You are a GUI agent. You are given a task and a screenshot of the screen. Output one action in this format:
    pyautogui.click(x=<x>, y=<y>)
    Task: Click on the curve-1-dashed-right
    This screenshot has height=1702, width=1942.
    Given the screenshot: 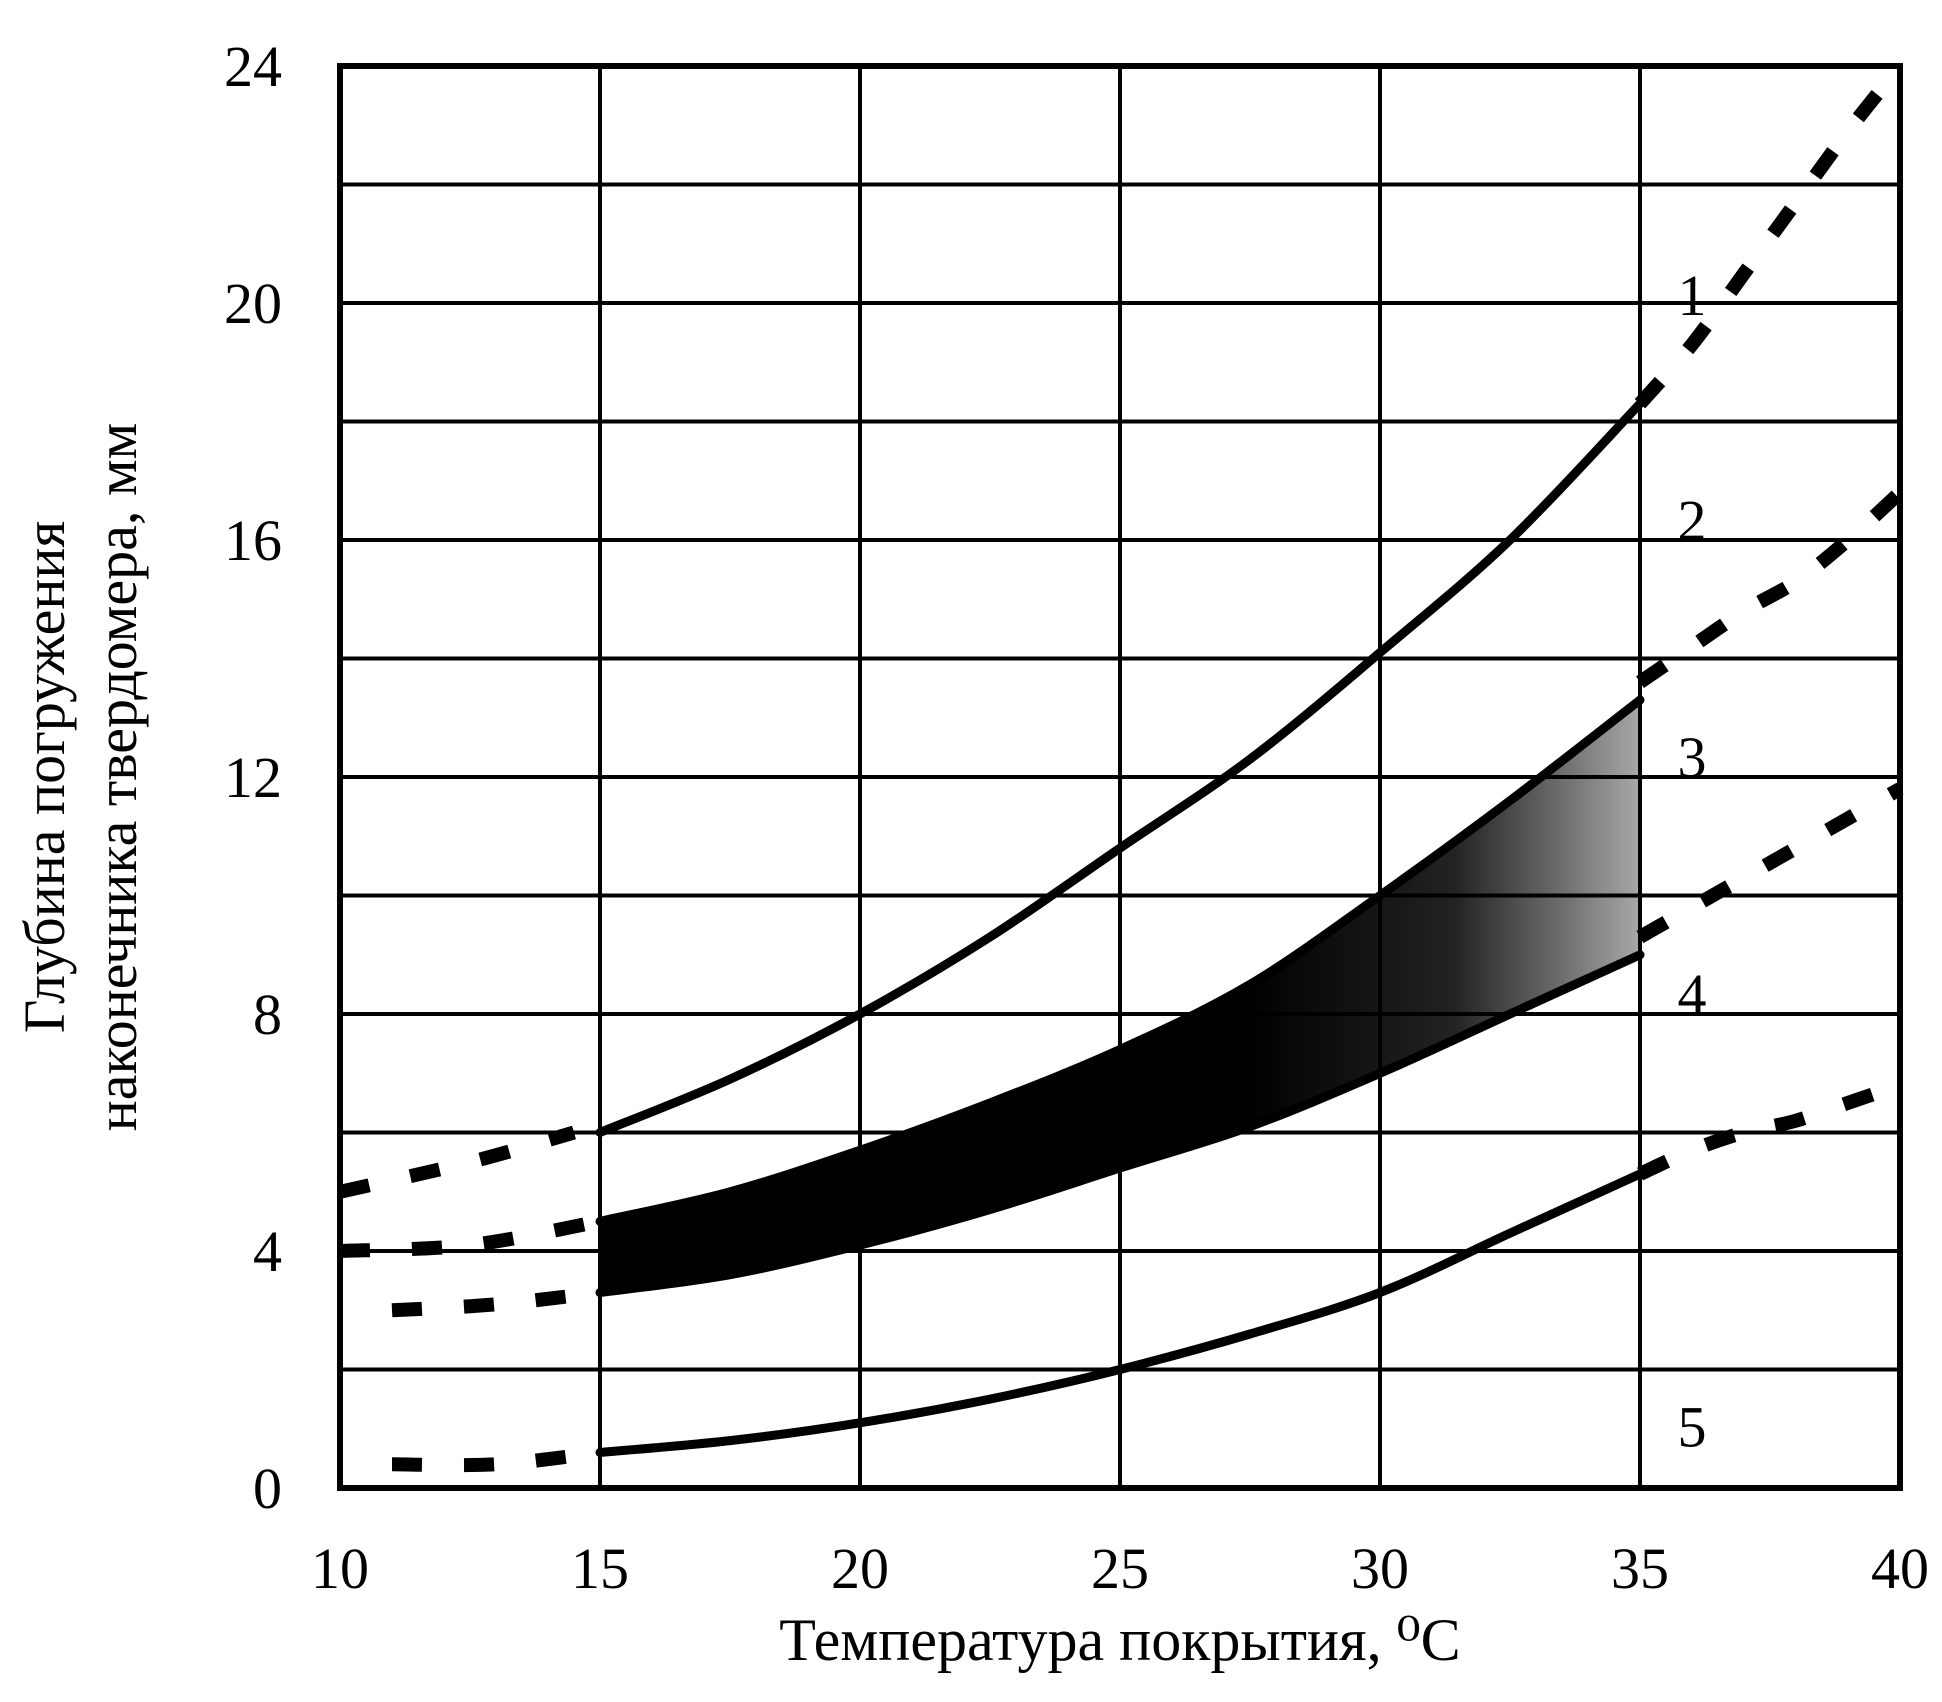 What is the action you would take?
    pyautogui.click(x=1770, y=235)
    